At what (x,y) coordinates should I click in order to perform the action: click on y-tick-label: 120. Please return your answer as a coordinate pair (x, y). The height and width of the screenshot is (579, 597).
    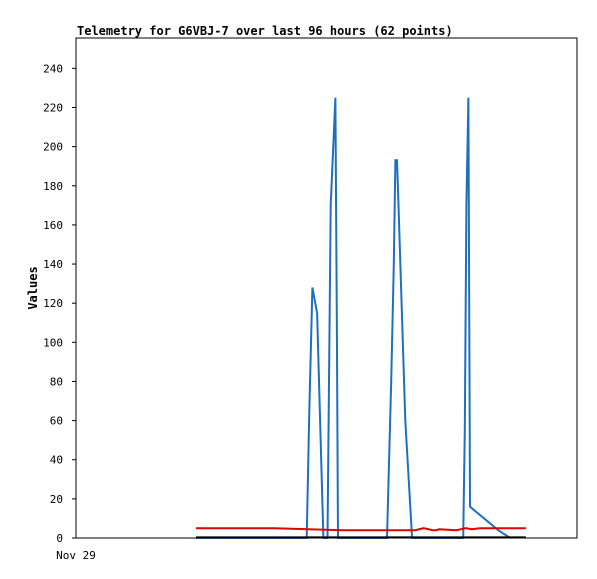
    Looking at the image, I should click on (53, 303).